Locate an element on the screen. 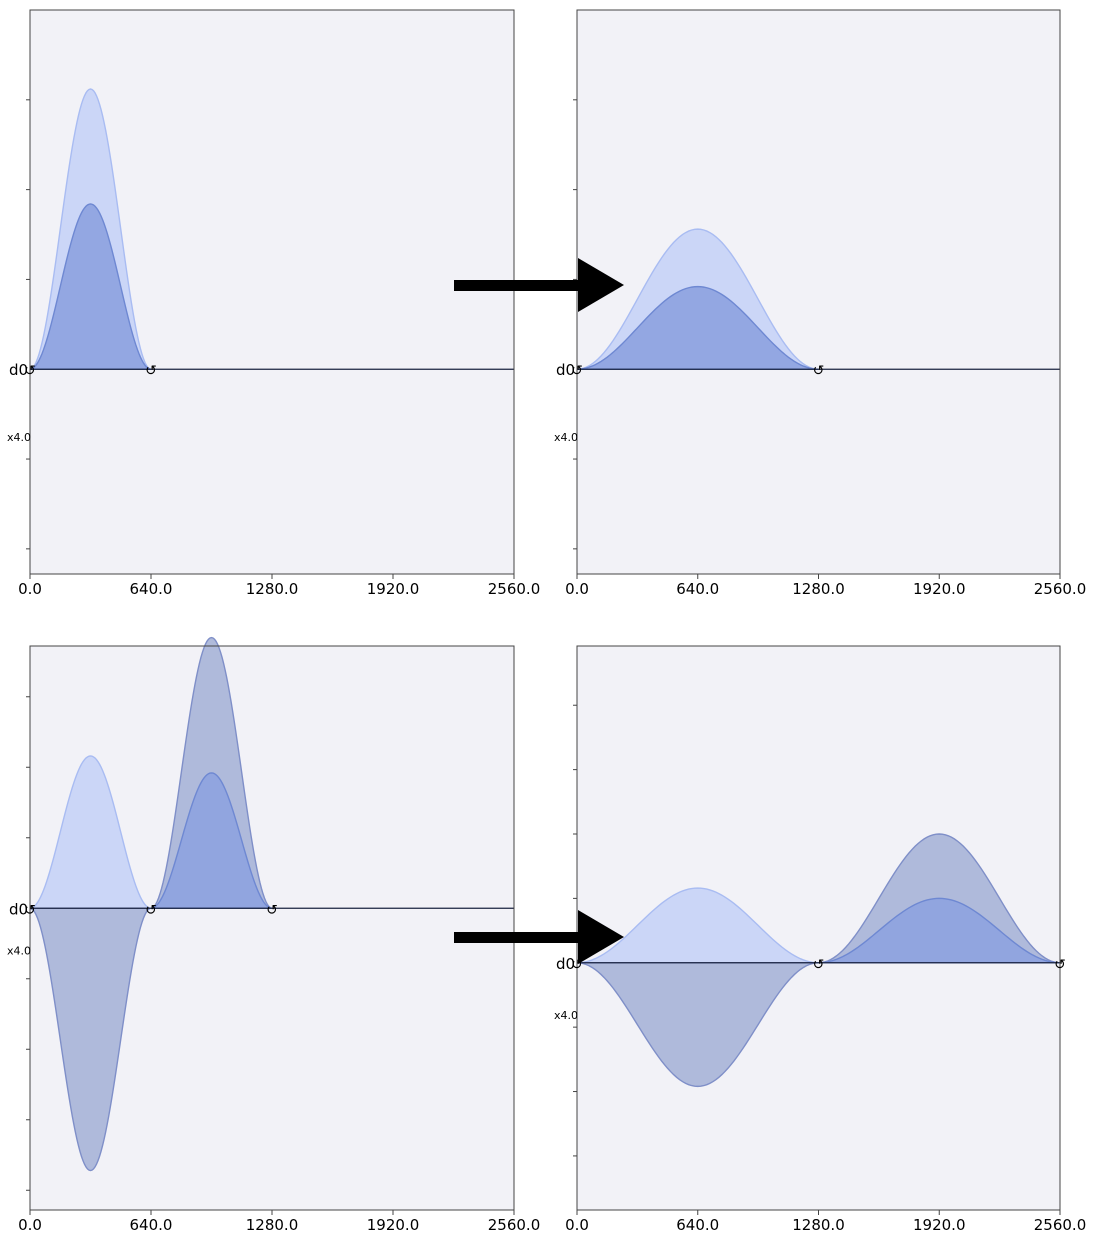  transform-arrow-top is located at coordinates (539, 285).